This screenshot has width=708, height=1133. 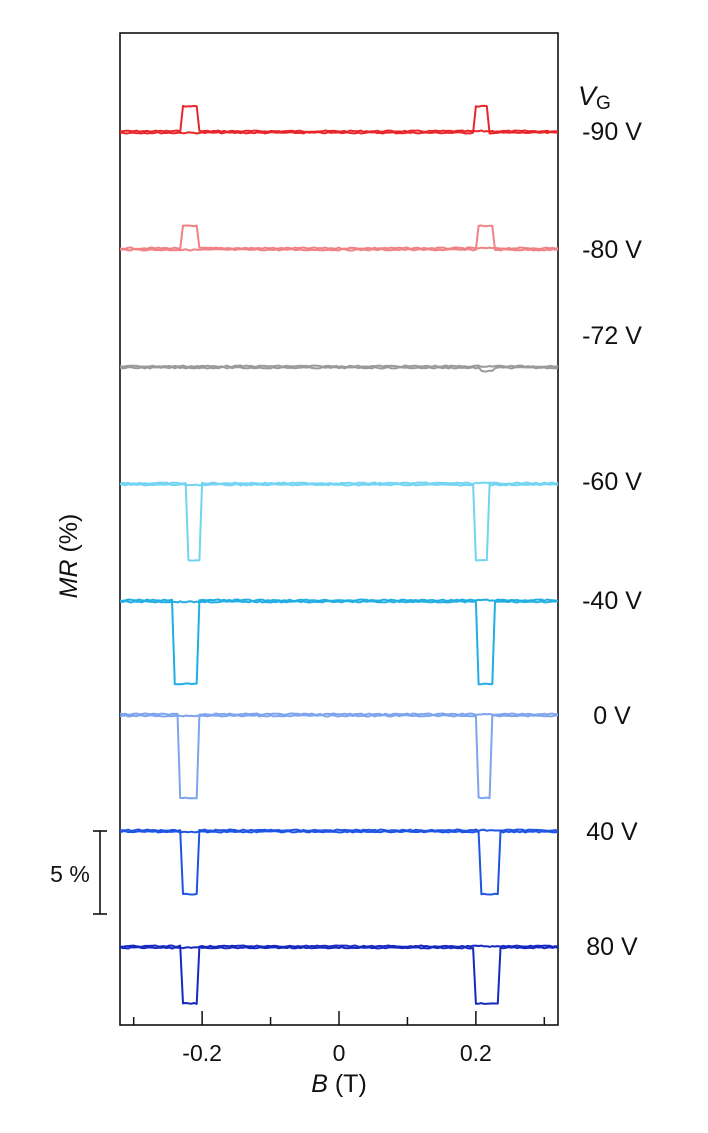 What do you see at coordinates (339, 1053) in the screenshot?
I see `x-tick-label-2: 0` at bounding box center [339, 1053].